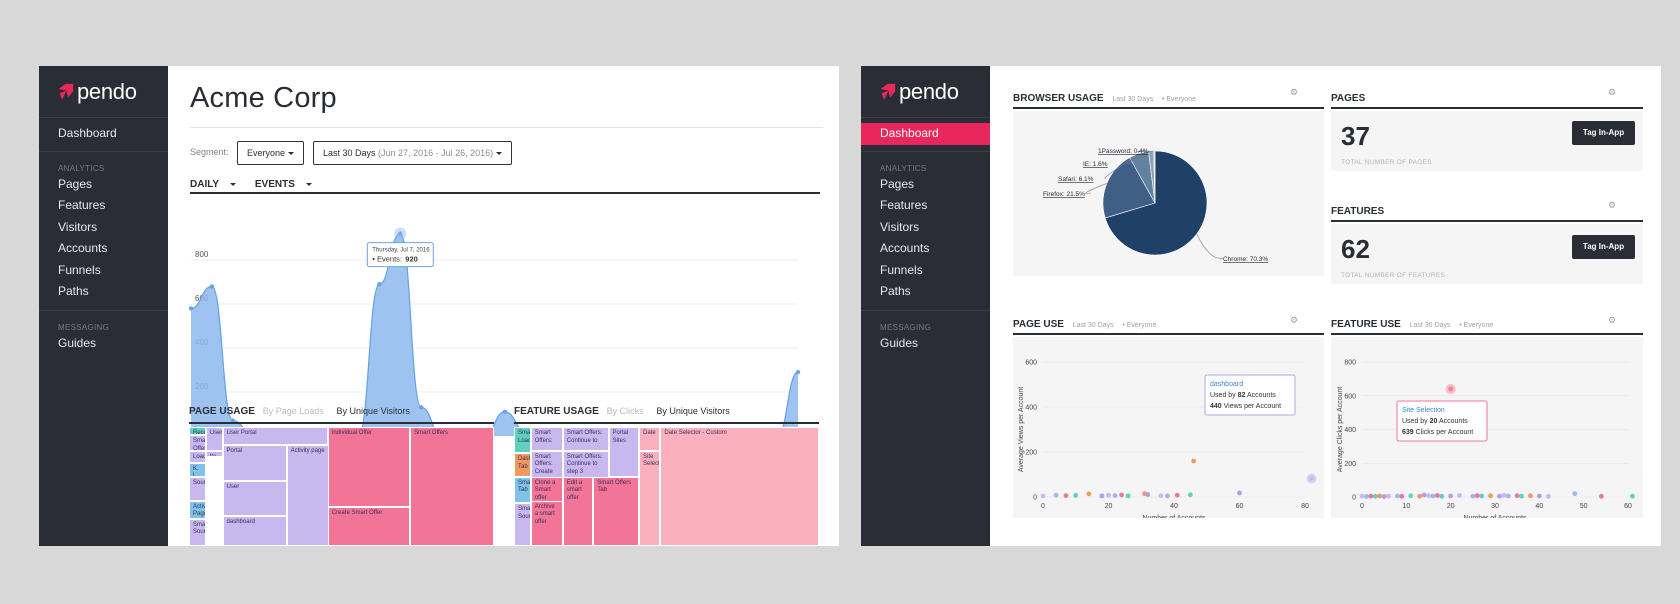 This screenshot has width=1680, height=604. Describe the element at coordinates (214, 453) in the screenshot. I see `treemap-tile: Ite` at that location.